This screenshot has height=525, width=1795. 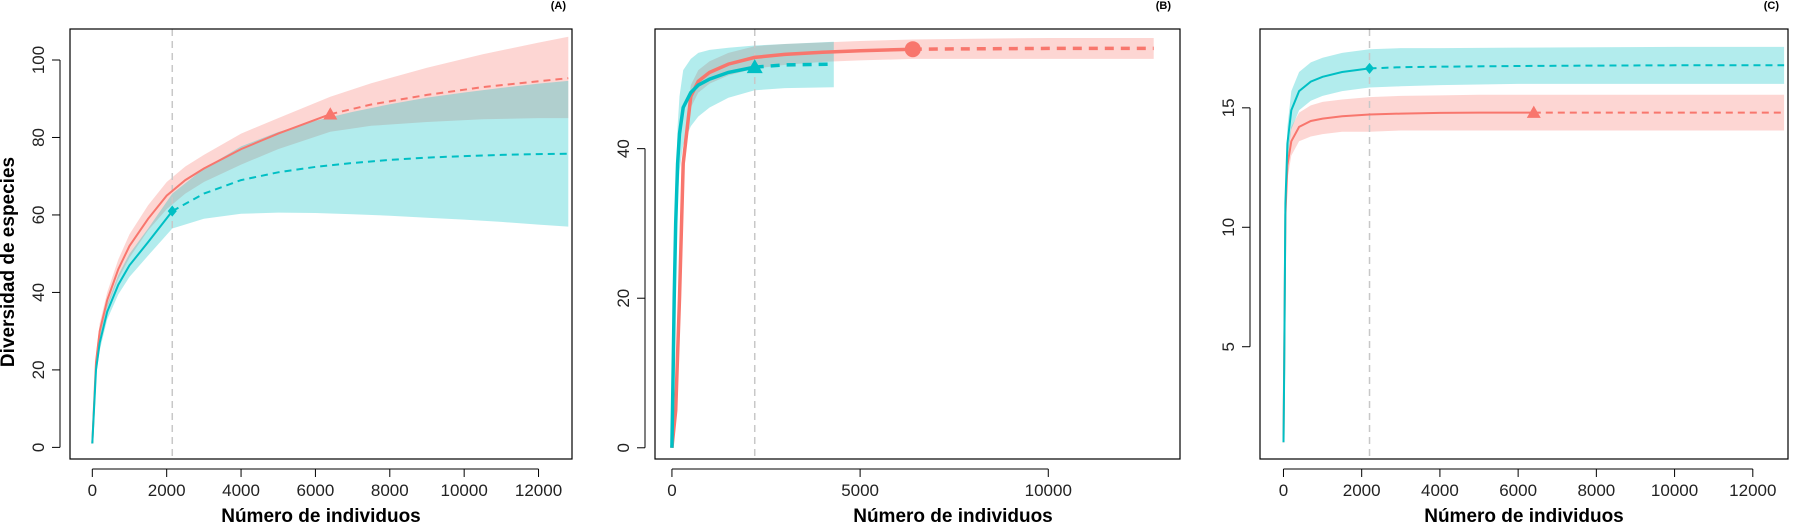 What do you see at coordinates (38, 60) in the screenshot?
I see `y-tick-label: 100` at bounding box center [38, 60].